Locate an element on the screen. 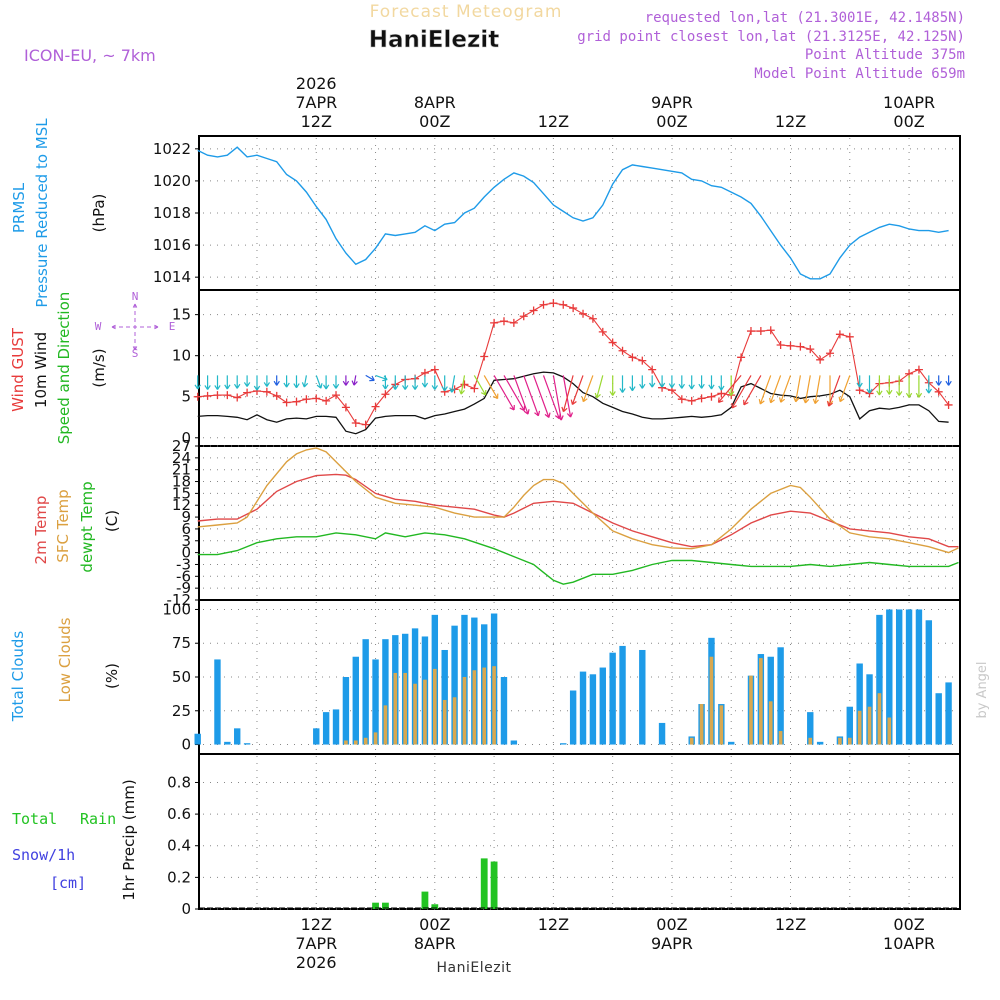  precip-ytick-label: 0.2 is located at coordinates (179, 877).